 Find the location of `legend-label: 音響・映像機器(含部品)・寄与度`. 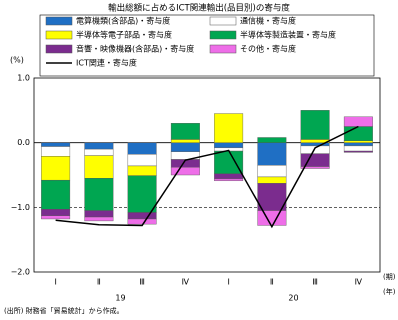

legend-label: 音響・映像機器(含部品)・寄与度 is located at coordinates (135, 49).